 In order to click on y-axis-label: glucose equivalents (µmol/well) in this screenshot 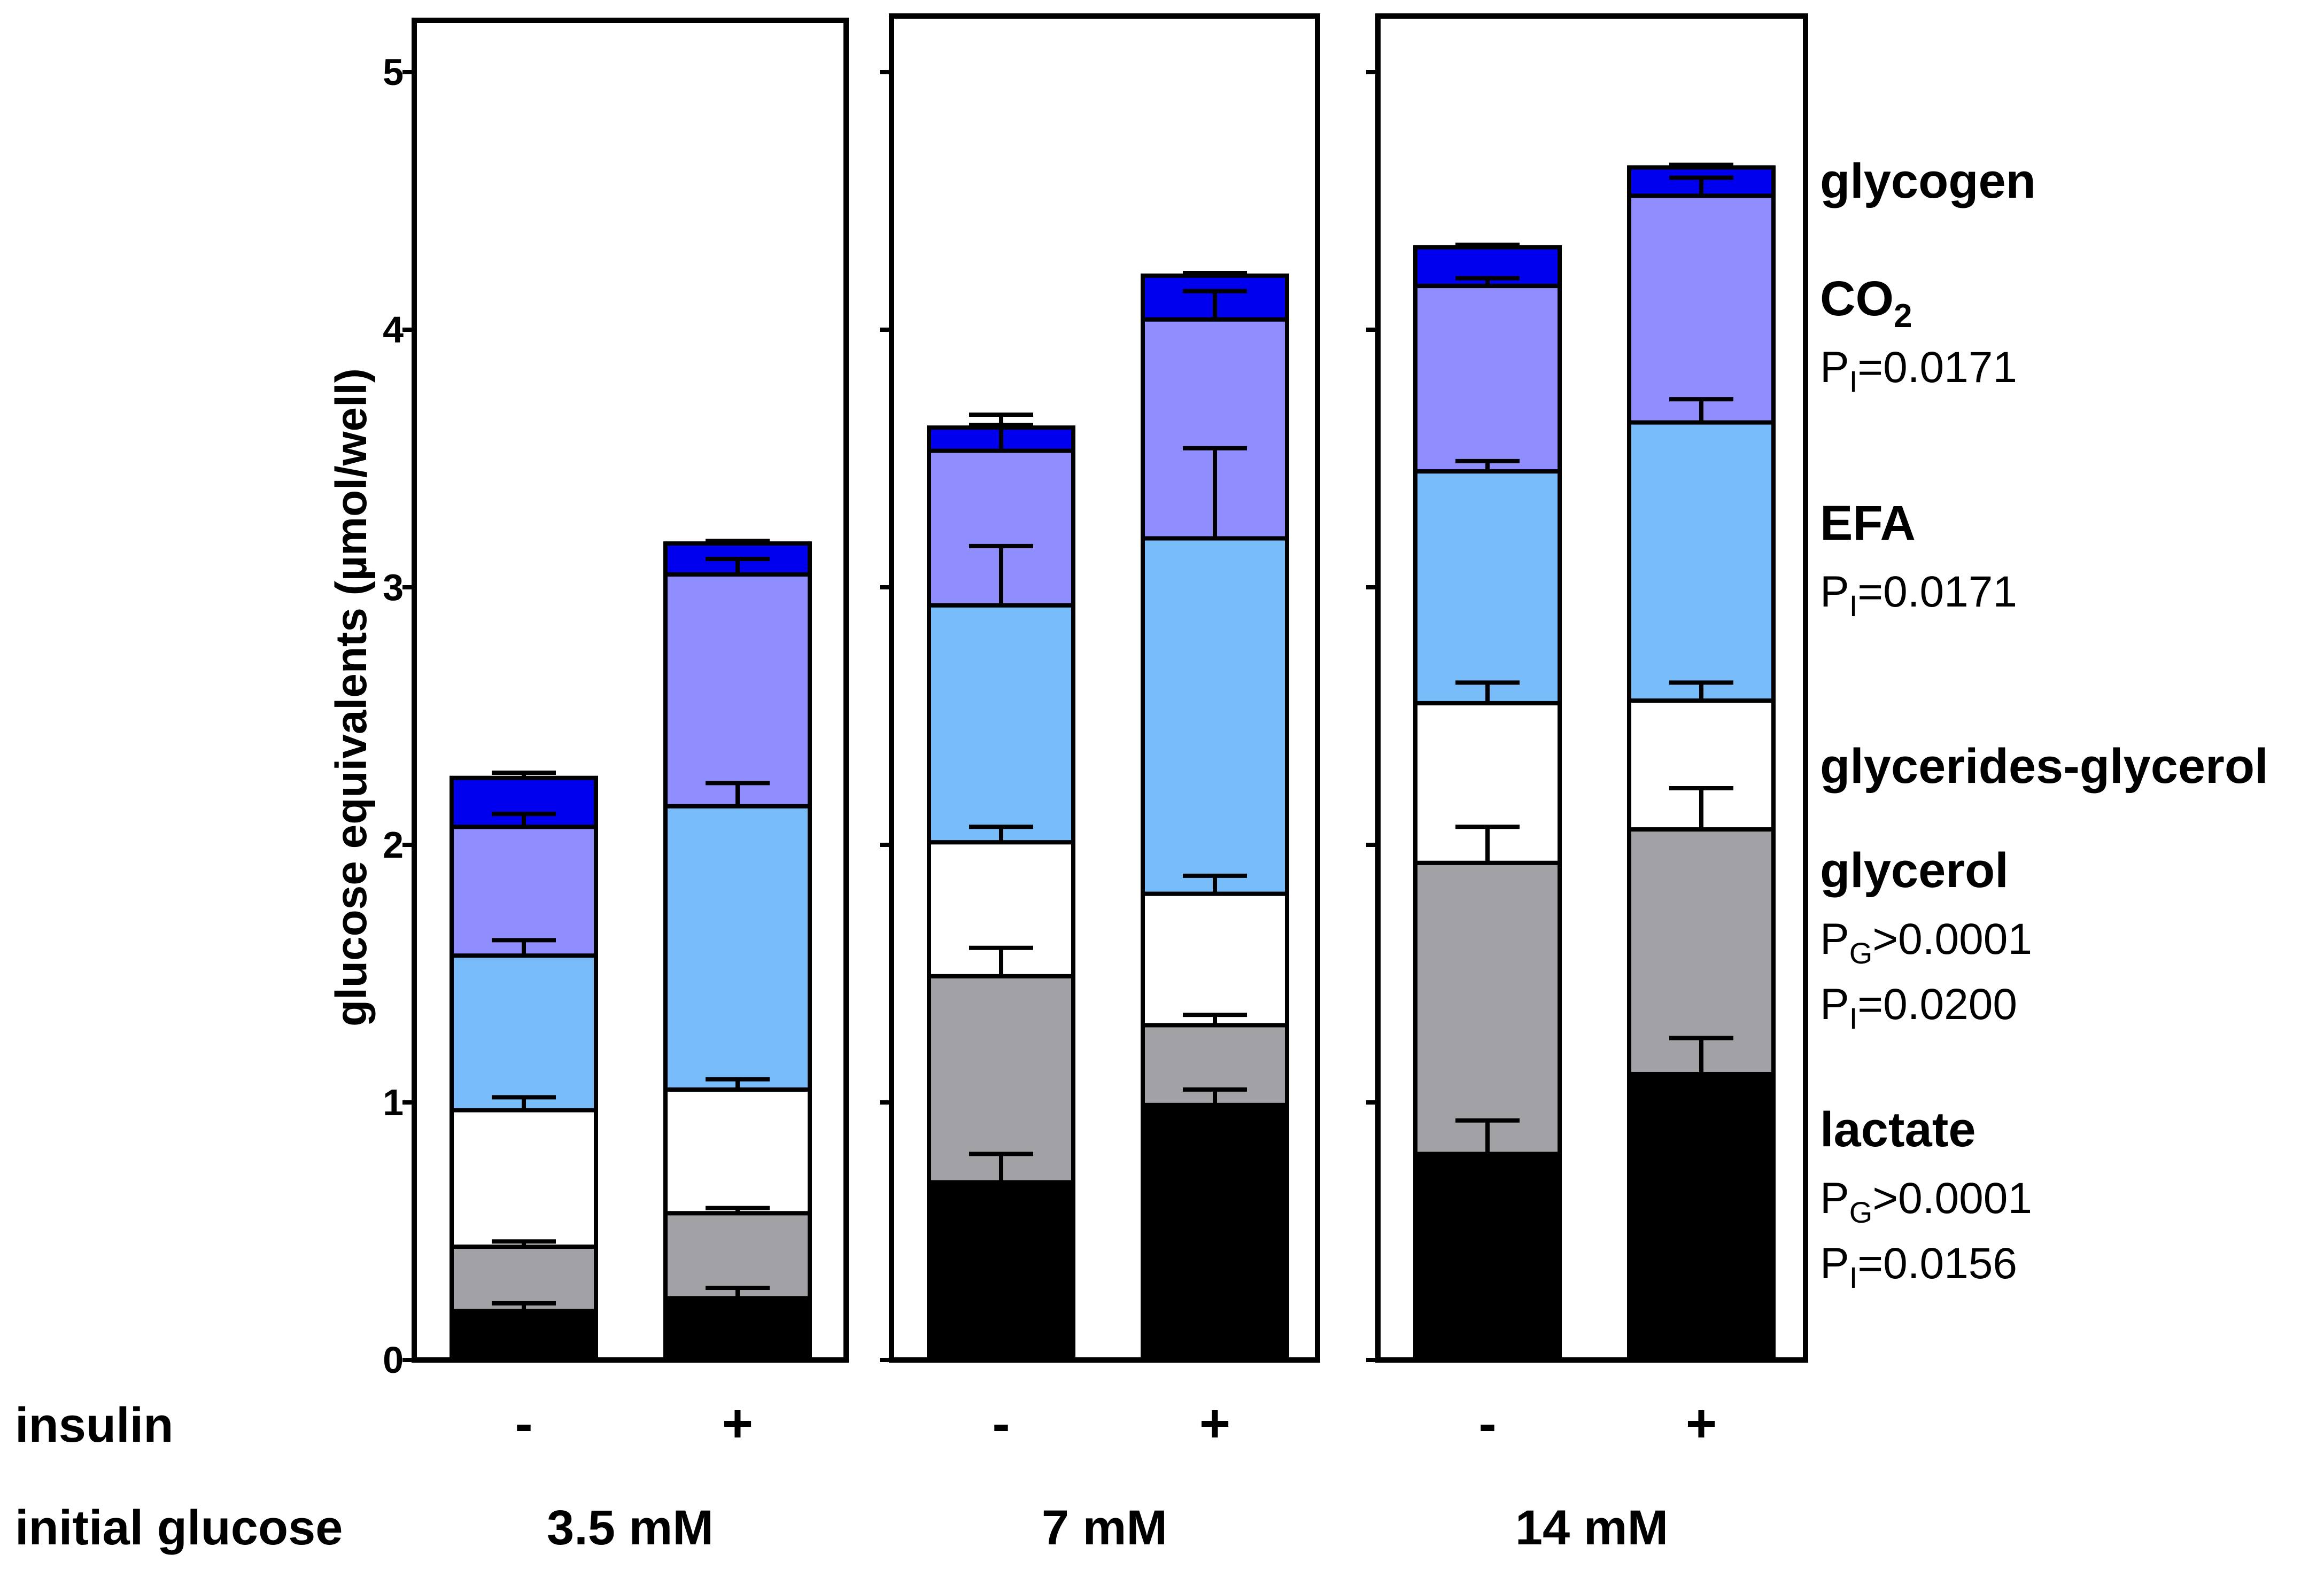, I will do `click(351, 697)`.